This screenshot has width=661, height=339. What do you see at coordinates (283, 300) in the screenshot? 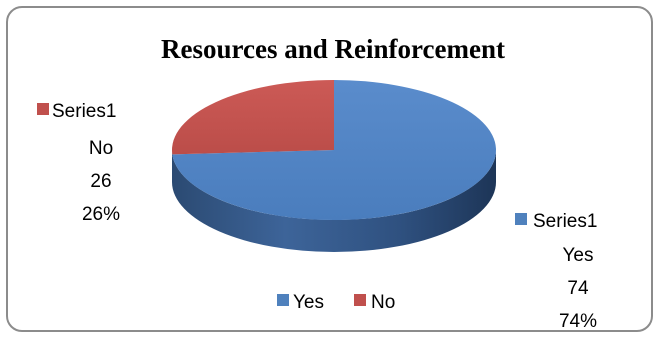
I see `legend-swatch-yes` at bounding box center [283, 300].